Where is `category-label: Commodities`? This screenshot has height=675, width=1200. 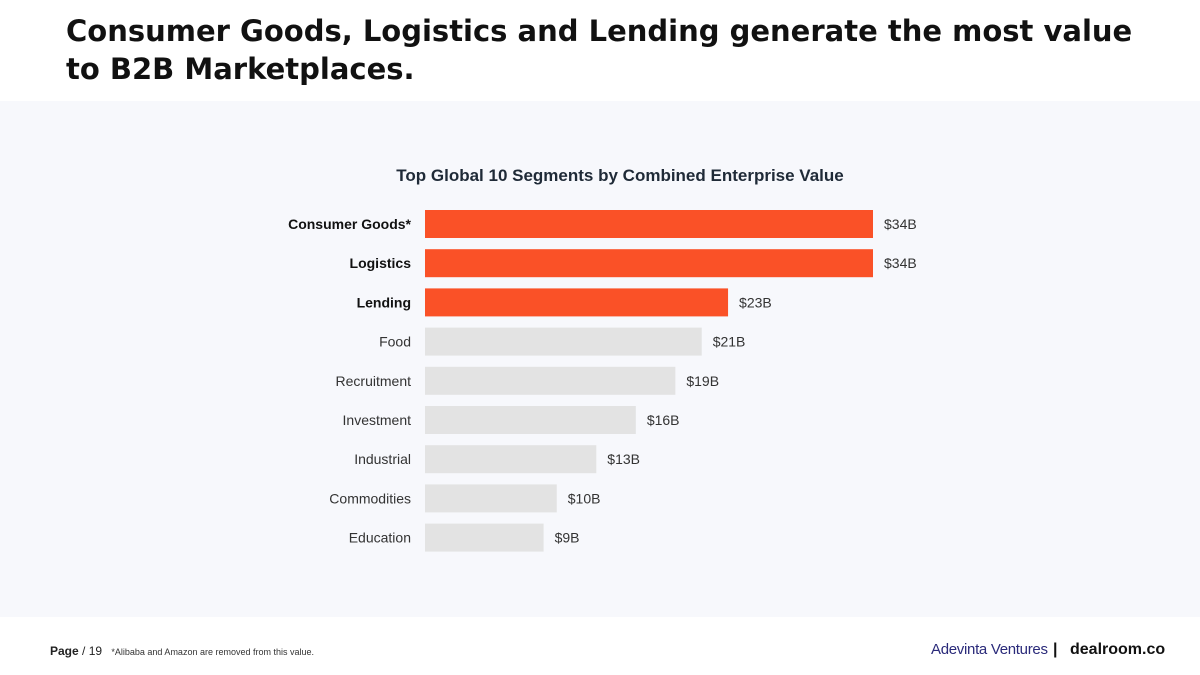
category-label: Commodities is located at coordinates (370, 498).